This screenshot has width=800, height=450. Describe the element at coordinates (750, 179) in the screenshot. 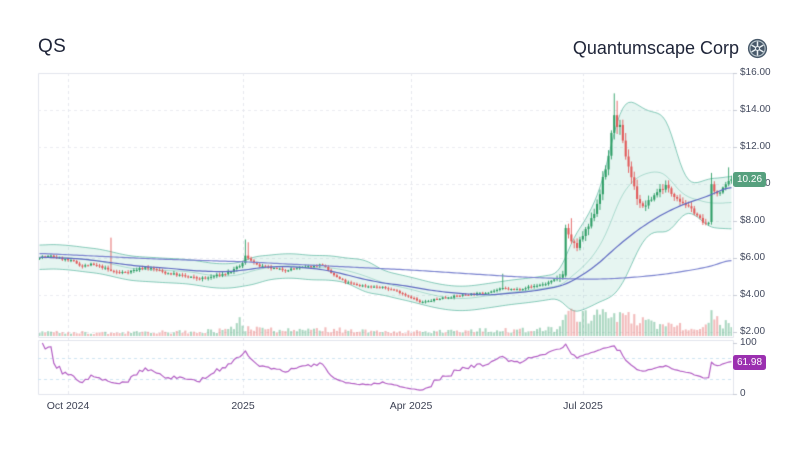

I see `last-price-badge: 10.26` at that location.